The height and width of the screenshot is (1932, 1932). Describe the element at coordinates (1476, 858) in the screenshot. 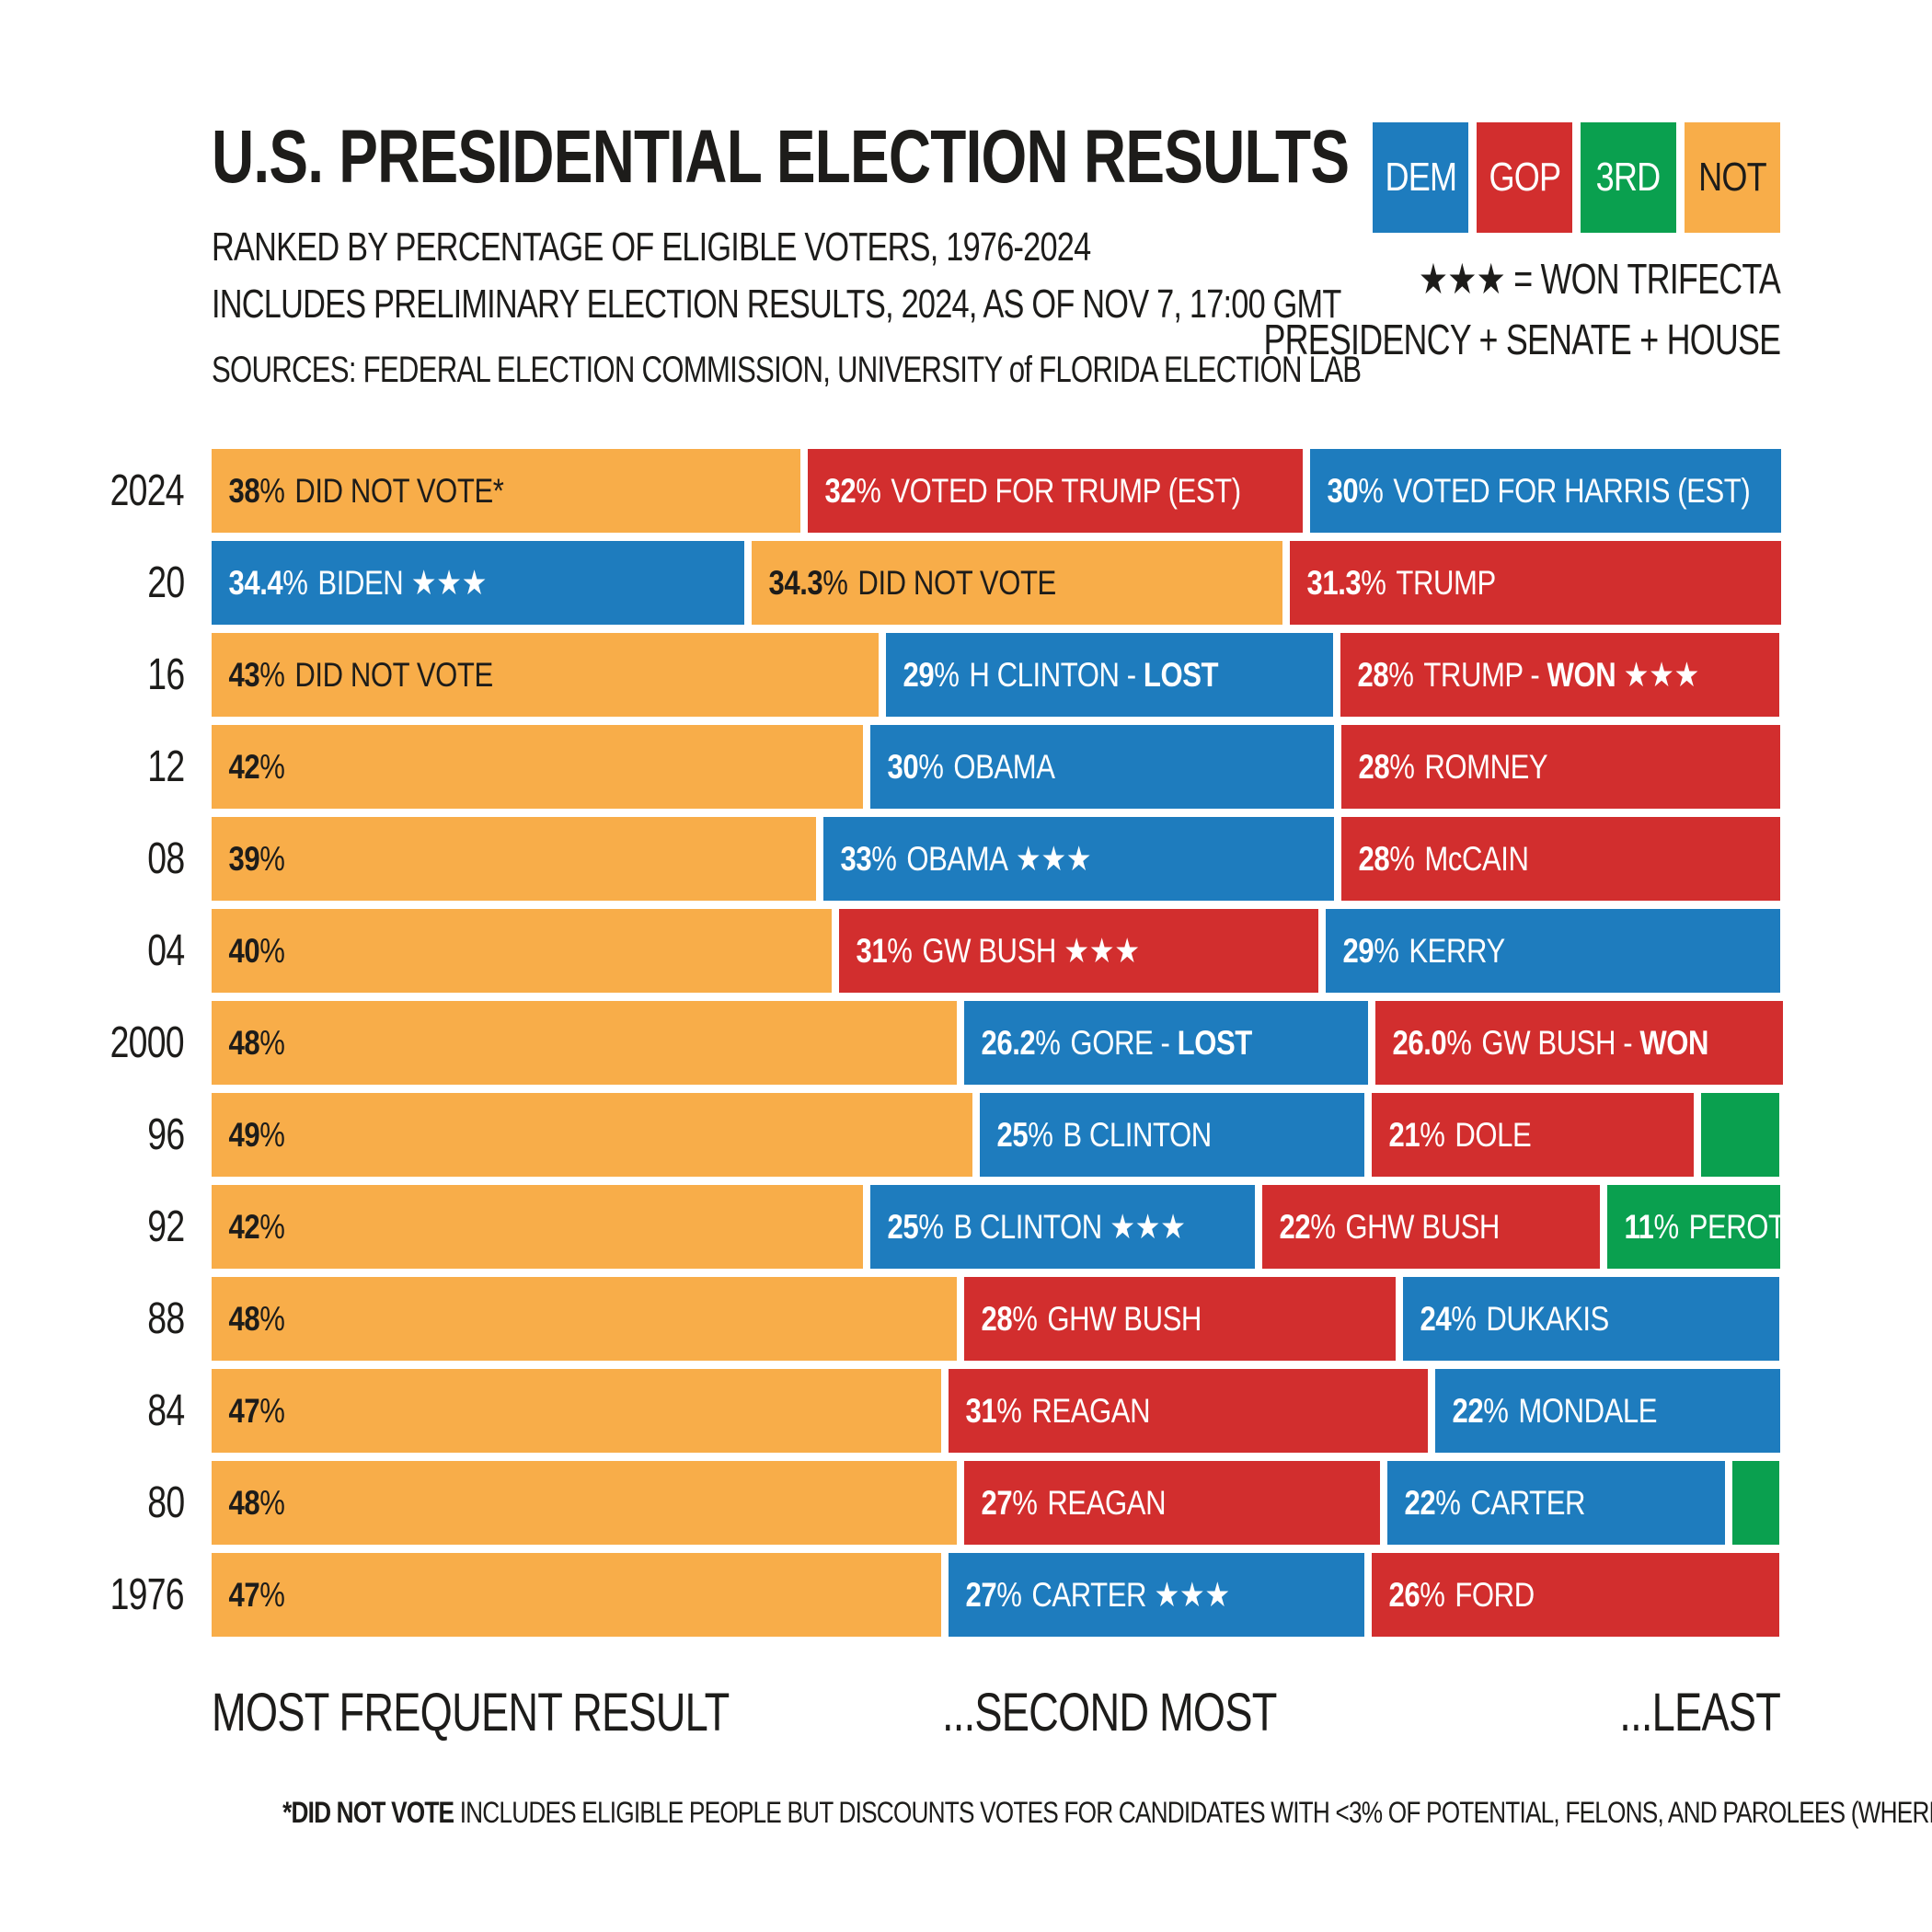

I see `segment-name: McCAIN` at that location.